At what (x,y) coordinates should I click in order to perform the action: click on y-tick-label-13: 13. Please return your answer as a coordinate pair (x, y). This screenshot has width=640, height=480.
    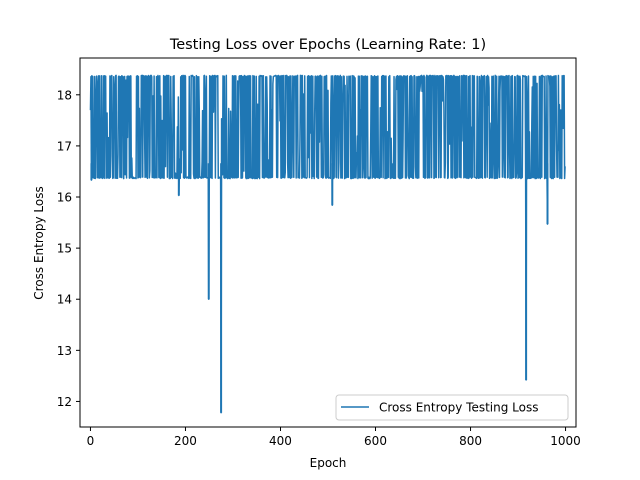
    Looking at the image, I should click on (64, 351).